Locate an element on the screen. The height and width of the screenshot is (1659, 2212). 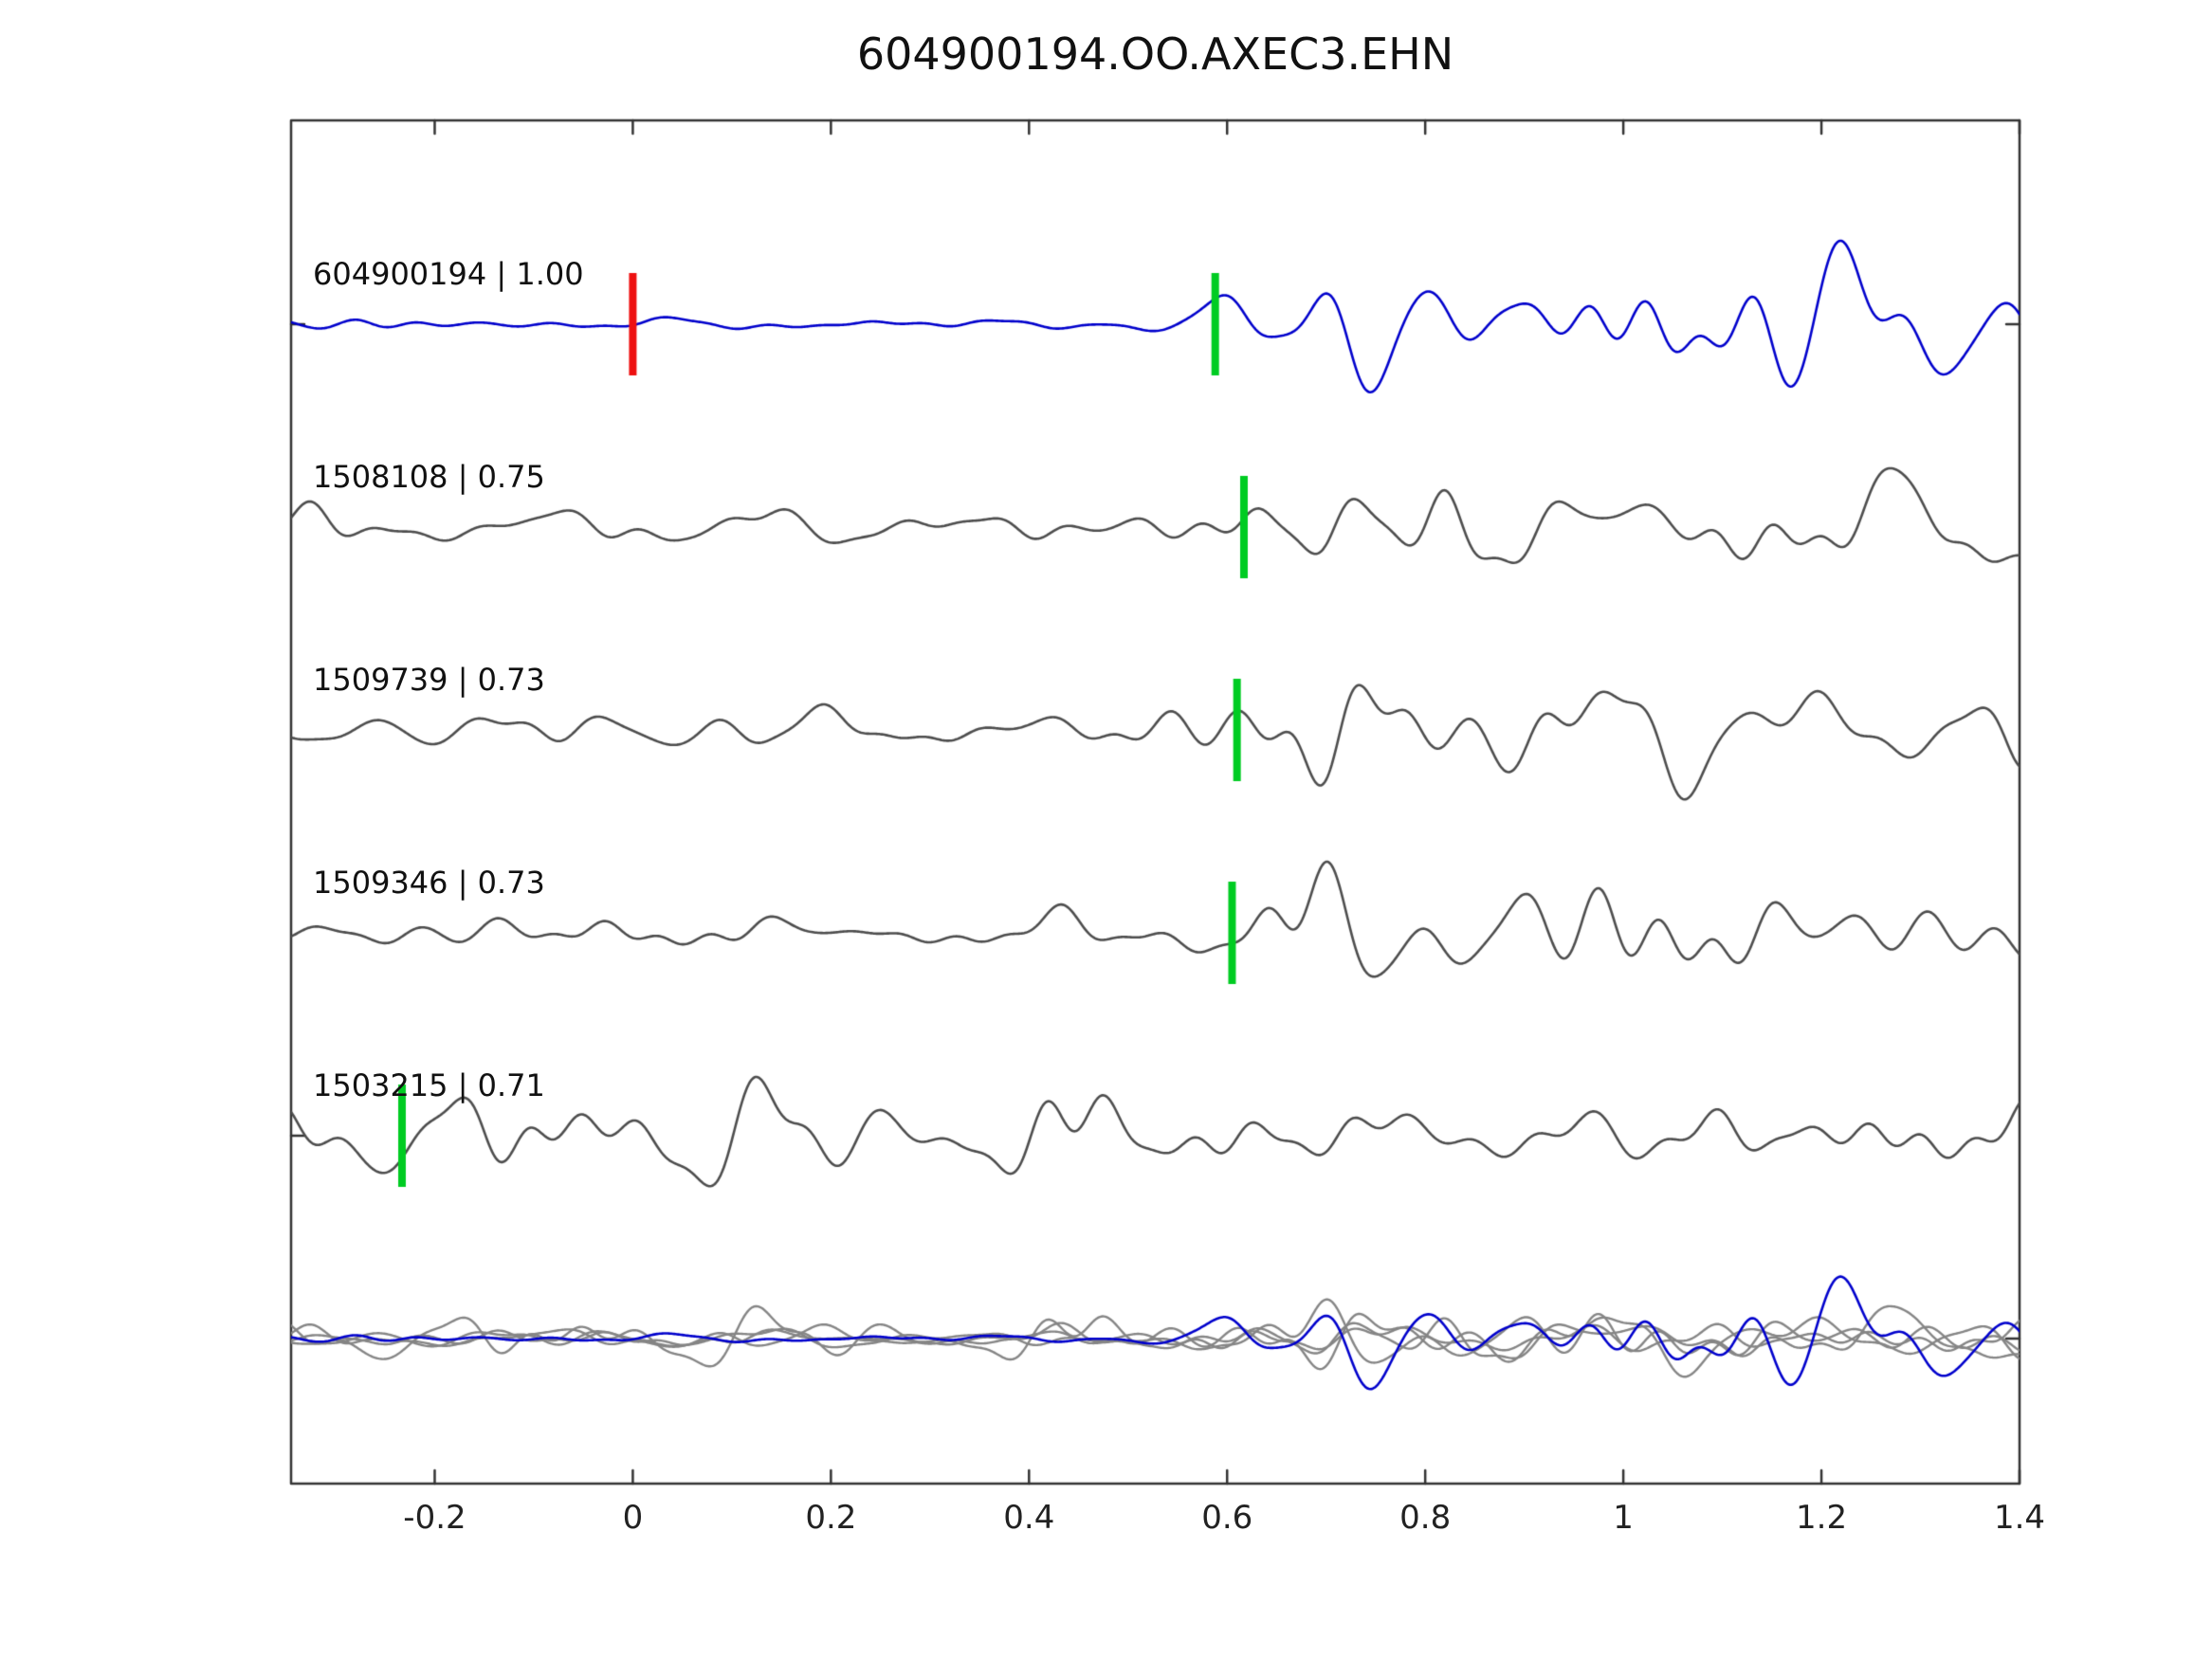
trace-label-1509739: 1509739 | 0.73 is located at coordinates (429, 680).